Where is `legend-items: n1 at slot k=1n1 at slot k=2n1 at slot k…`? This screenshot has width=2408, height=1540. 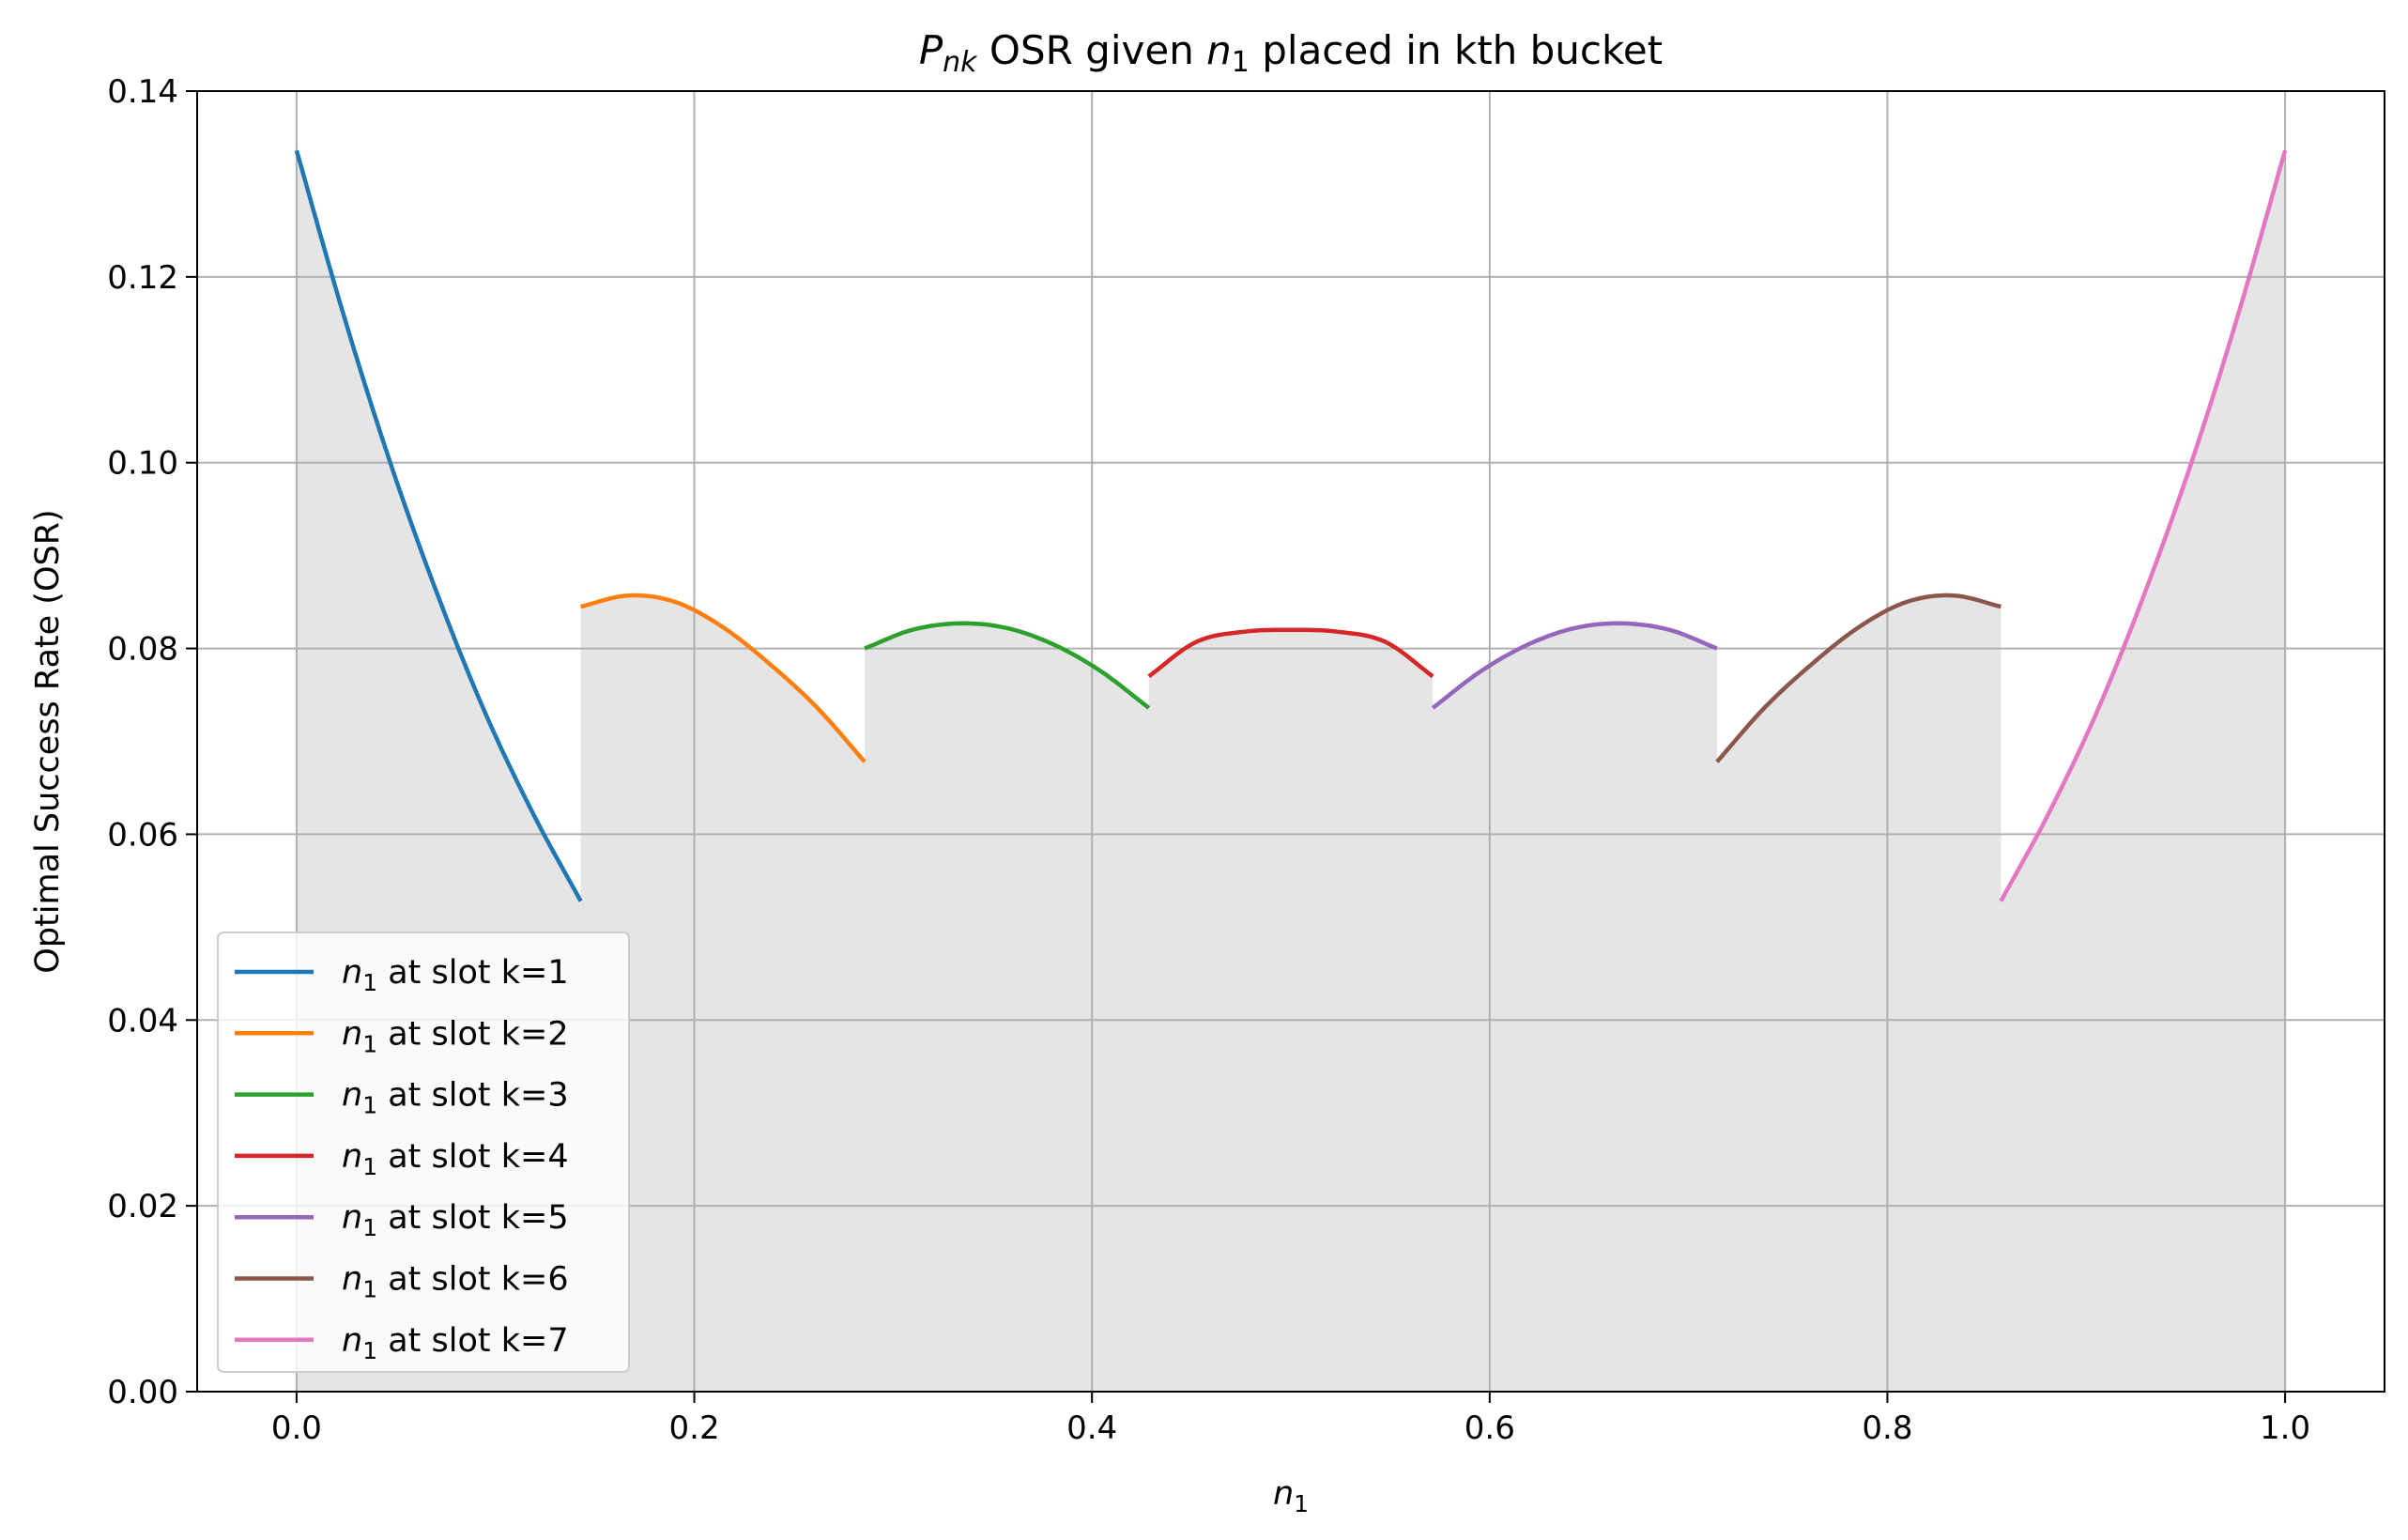
legend-items: n1 at slot k=1n1 at slot k=2n1 at slot k… is located at coordinates (402, 1159).